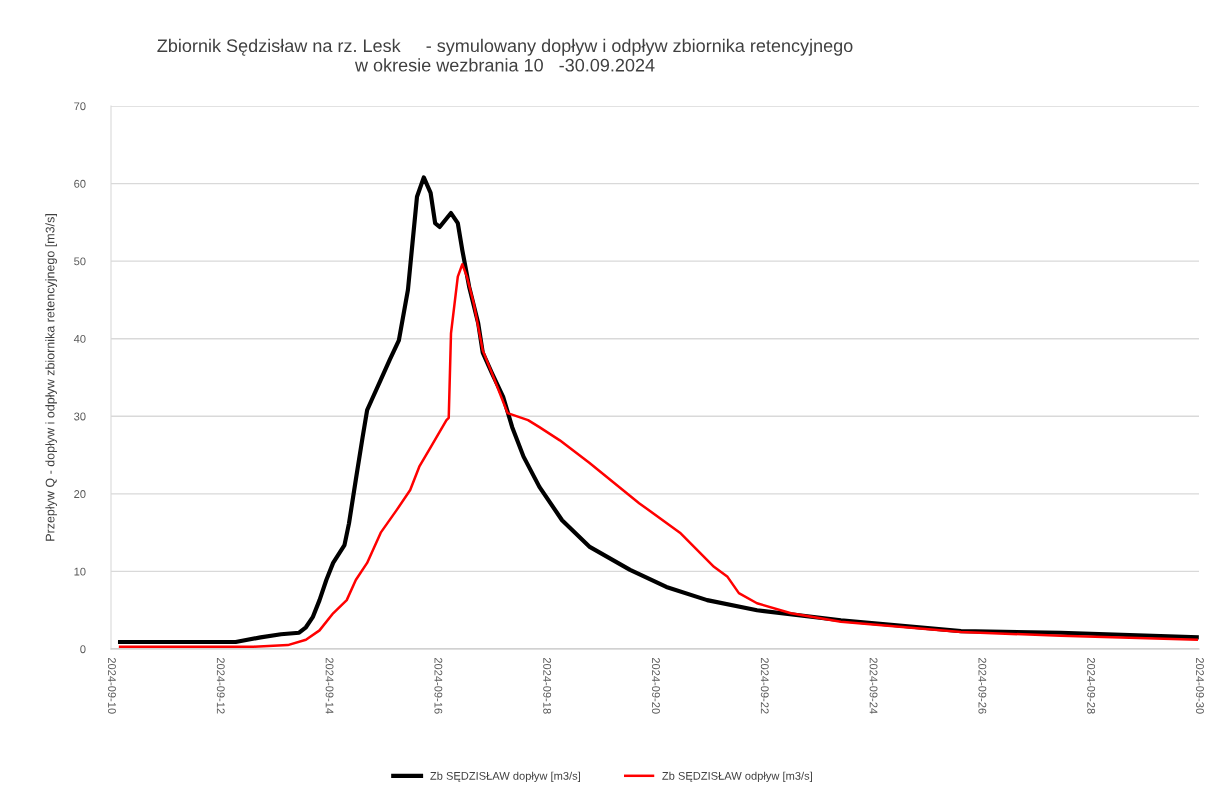 This screenshot has height=792, width=1206. Describe the element at coordinates (329, 685) in the screenshot. I see `x-tick-label: 2024-09-14` at that location.